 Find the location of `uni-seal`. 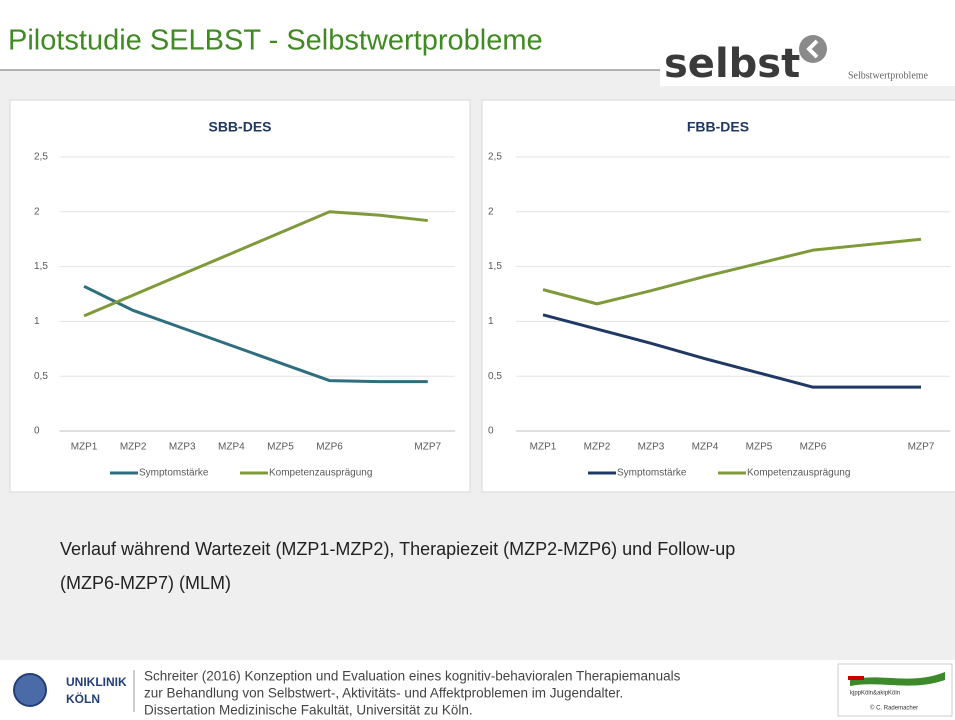

uni-seal is located at coordinates (30, 690).